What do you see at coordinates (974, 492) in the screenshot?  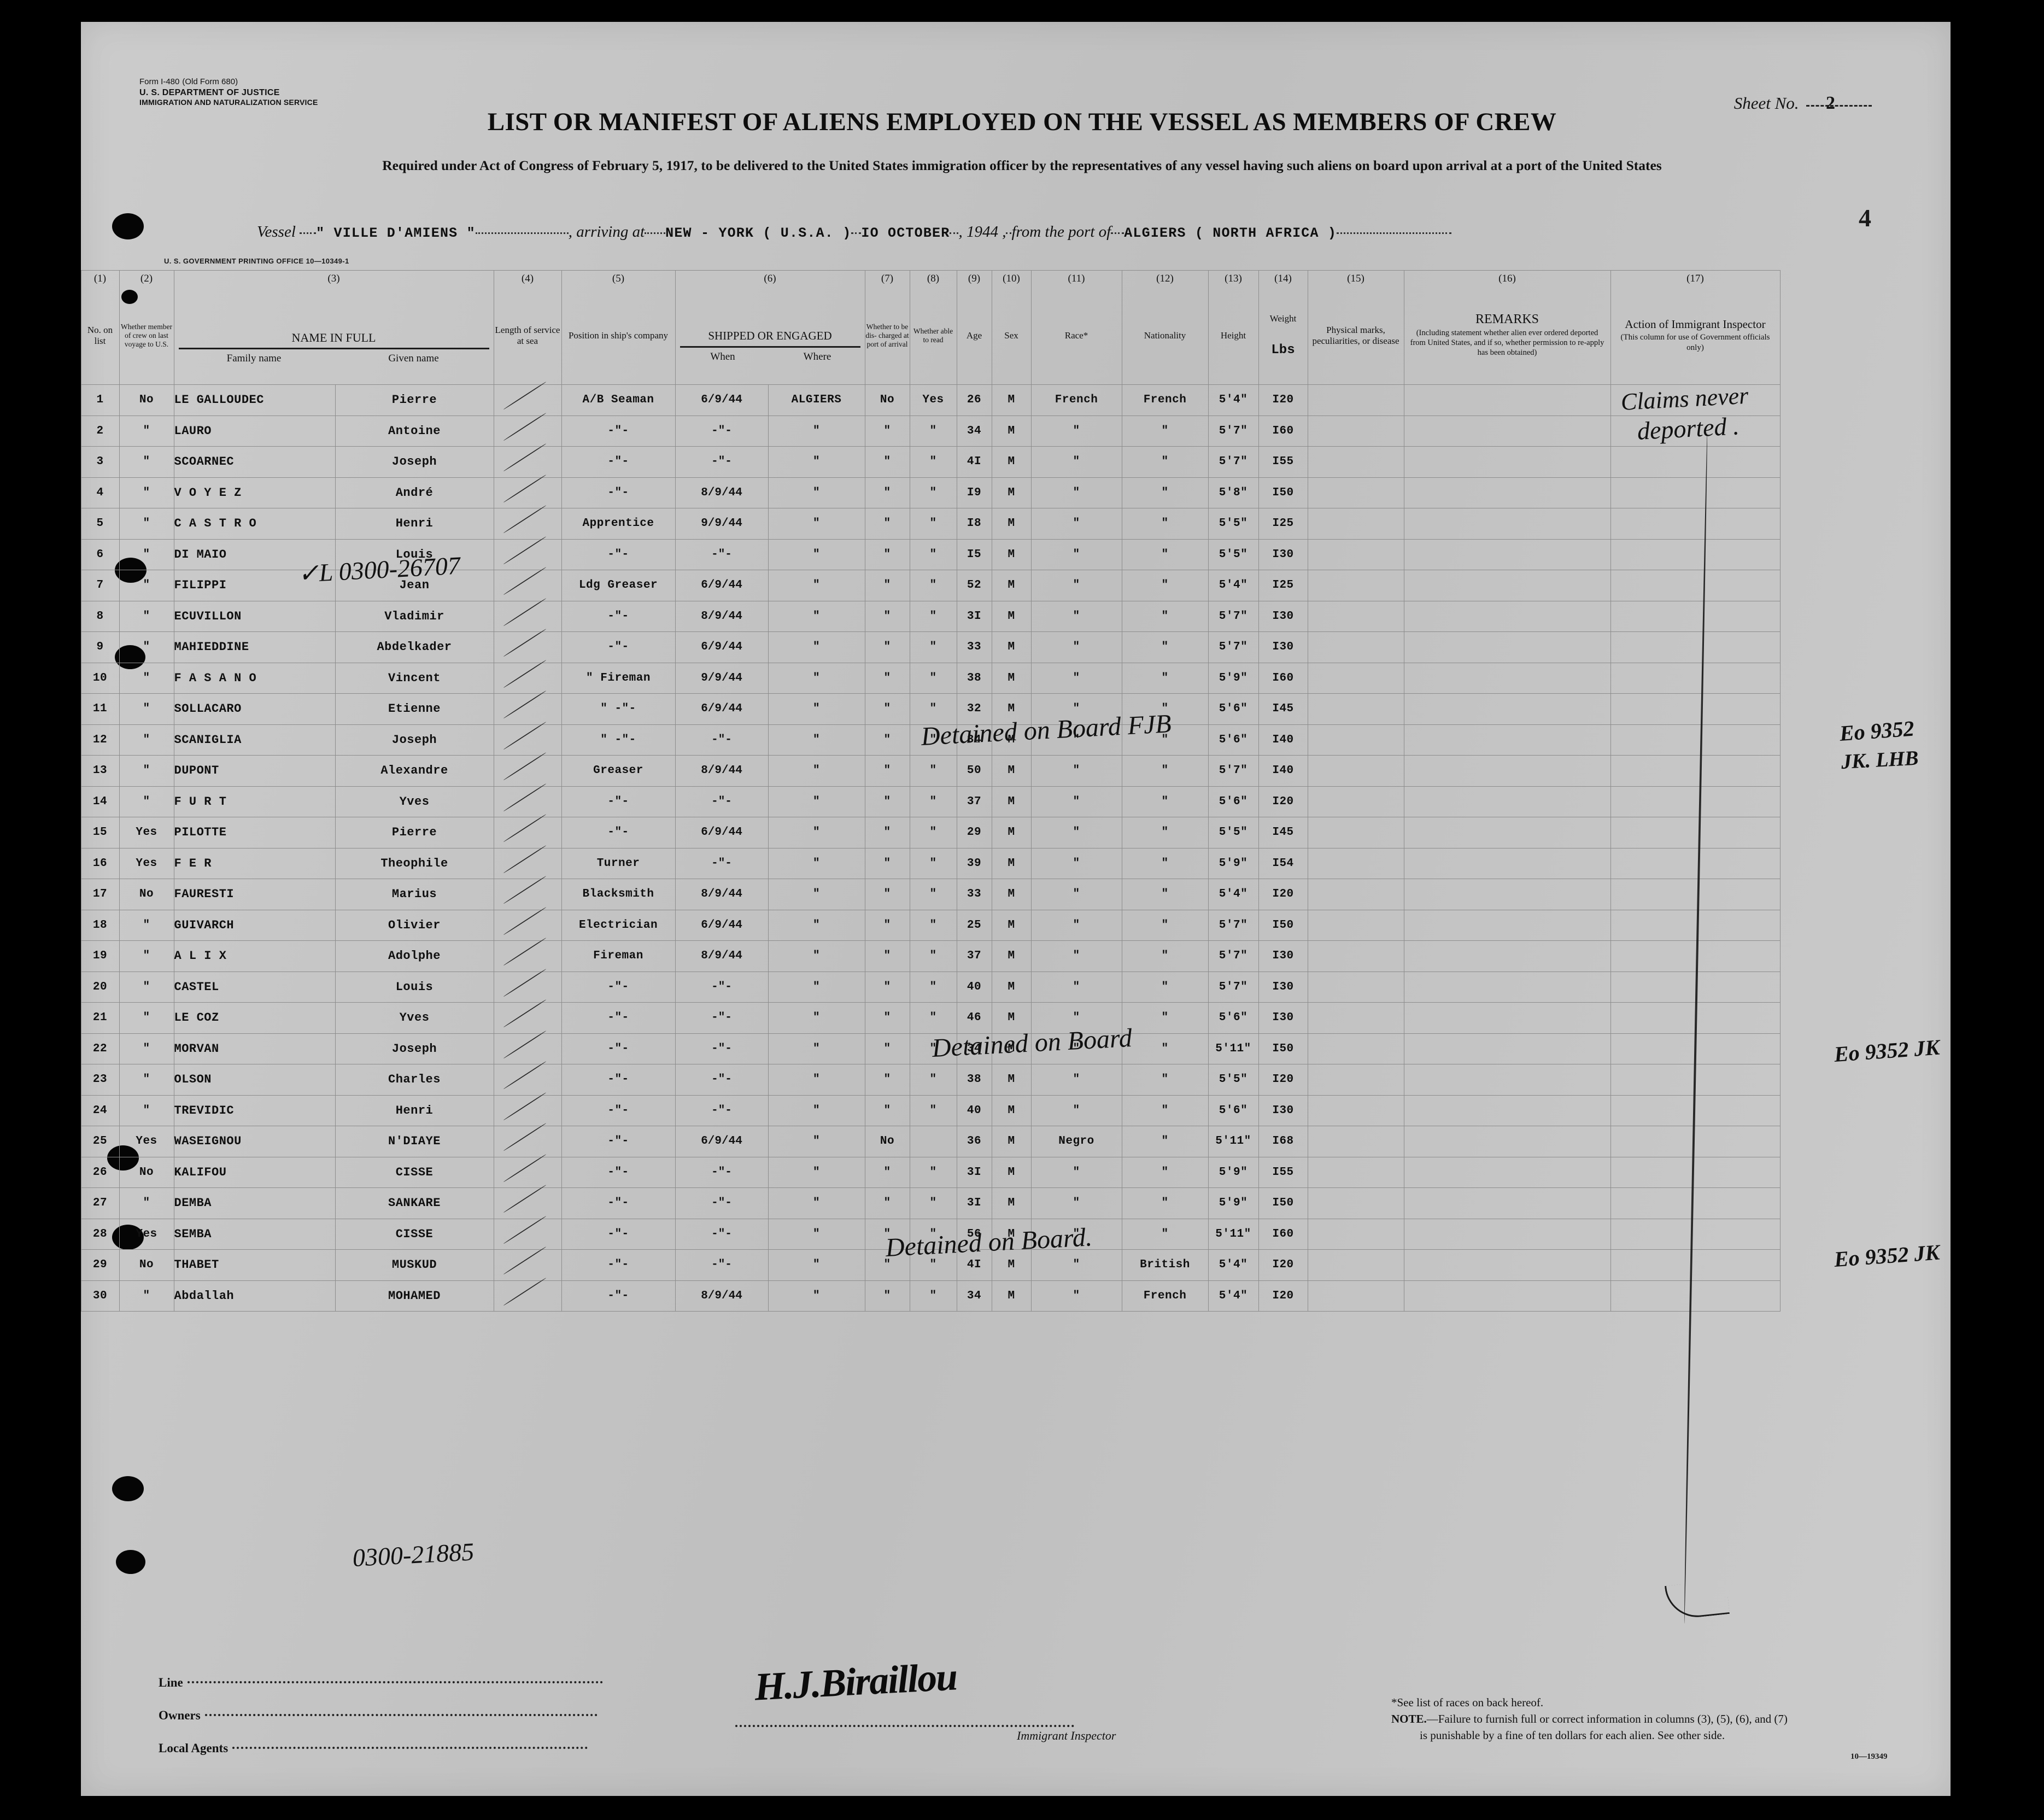 I see `cell-age: I9` at bounding box center [974, 492].